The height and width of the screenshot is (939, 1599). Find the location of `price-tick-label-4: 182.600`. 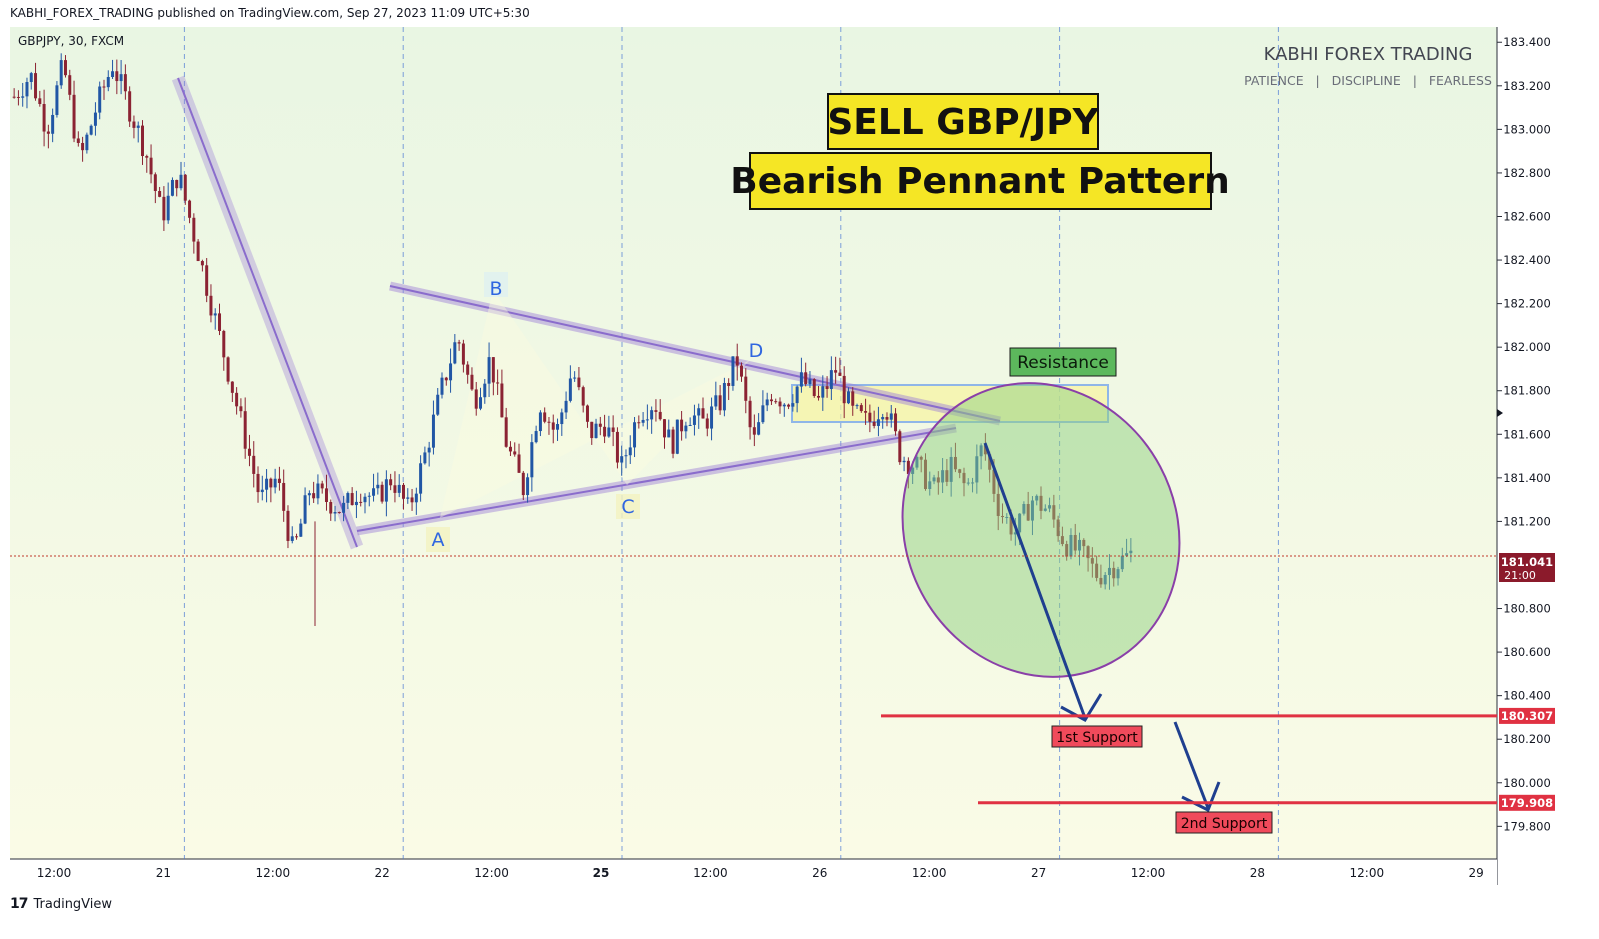

price-tick-label-4: 182.600 is located at coordinates (1527, 216).